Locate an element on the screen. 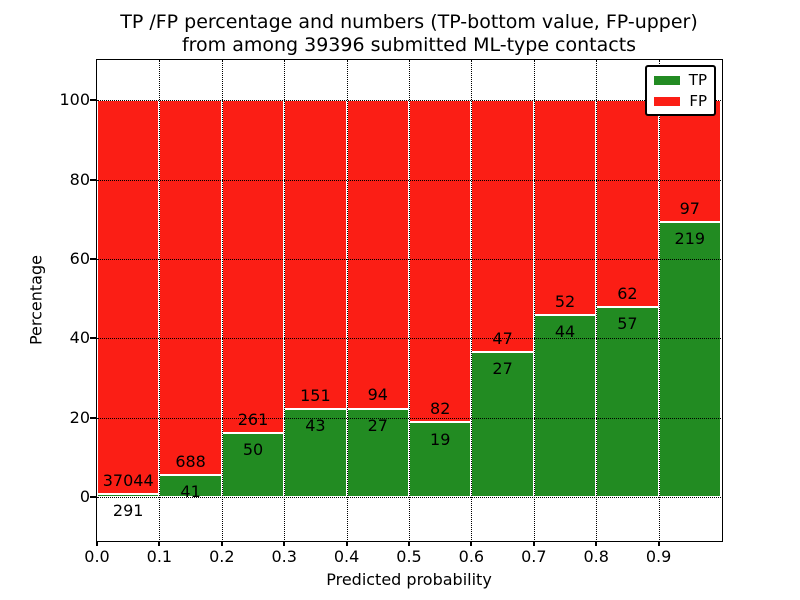  legend-entry-tp: TP is located at coordinates (680, 80).